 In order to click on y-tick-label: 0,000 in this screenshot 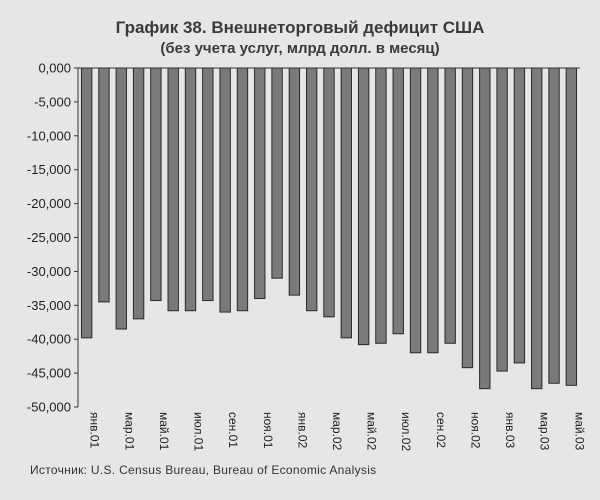, I will do `click(54, 68)`.